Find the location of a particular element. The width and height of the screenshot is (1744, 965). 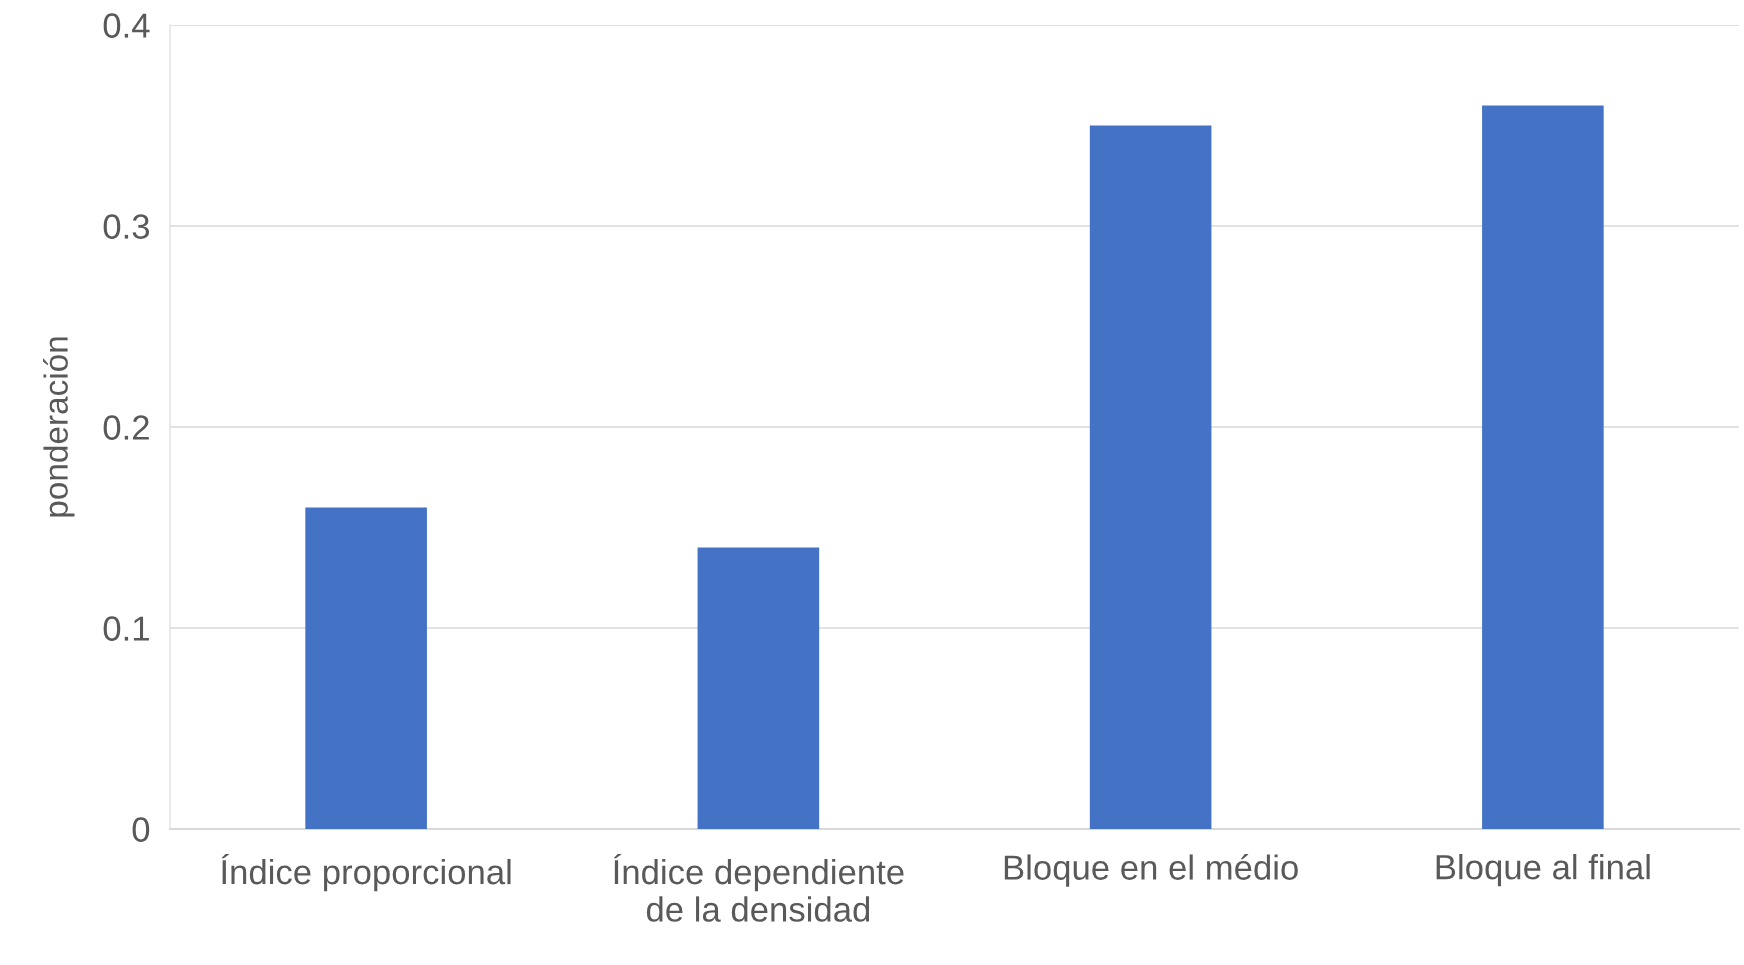

y-tick-label: 0 is located at coordinates (141, 829).